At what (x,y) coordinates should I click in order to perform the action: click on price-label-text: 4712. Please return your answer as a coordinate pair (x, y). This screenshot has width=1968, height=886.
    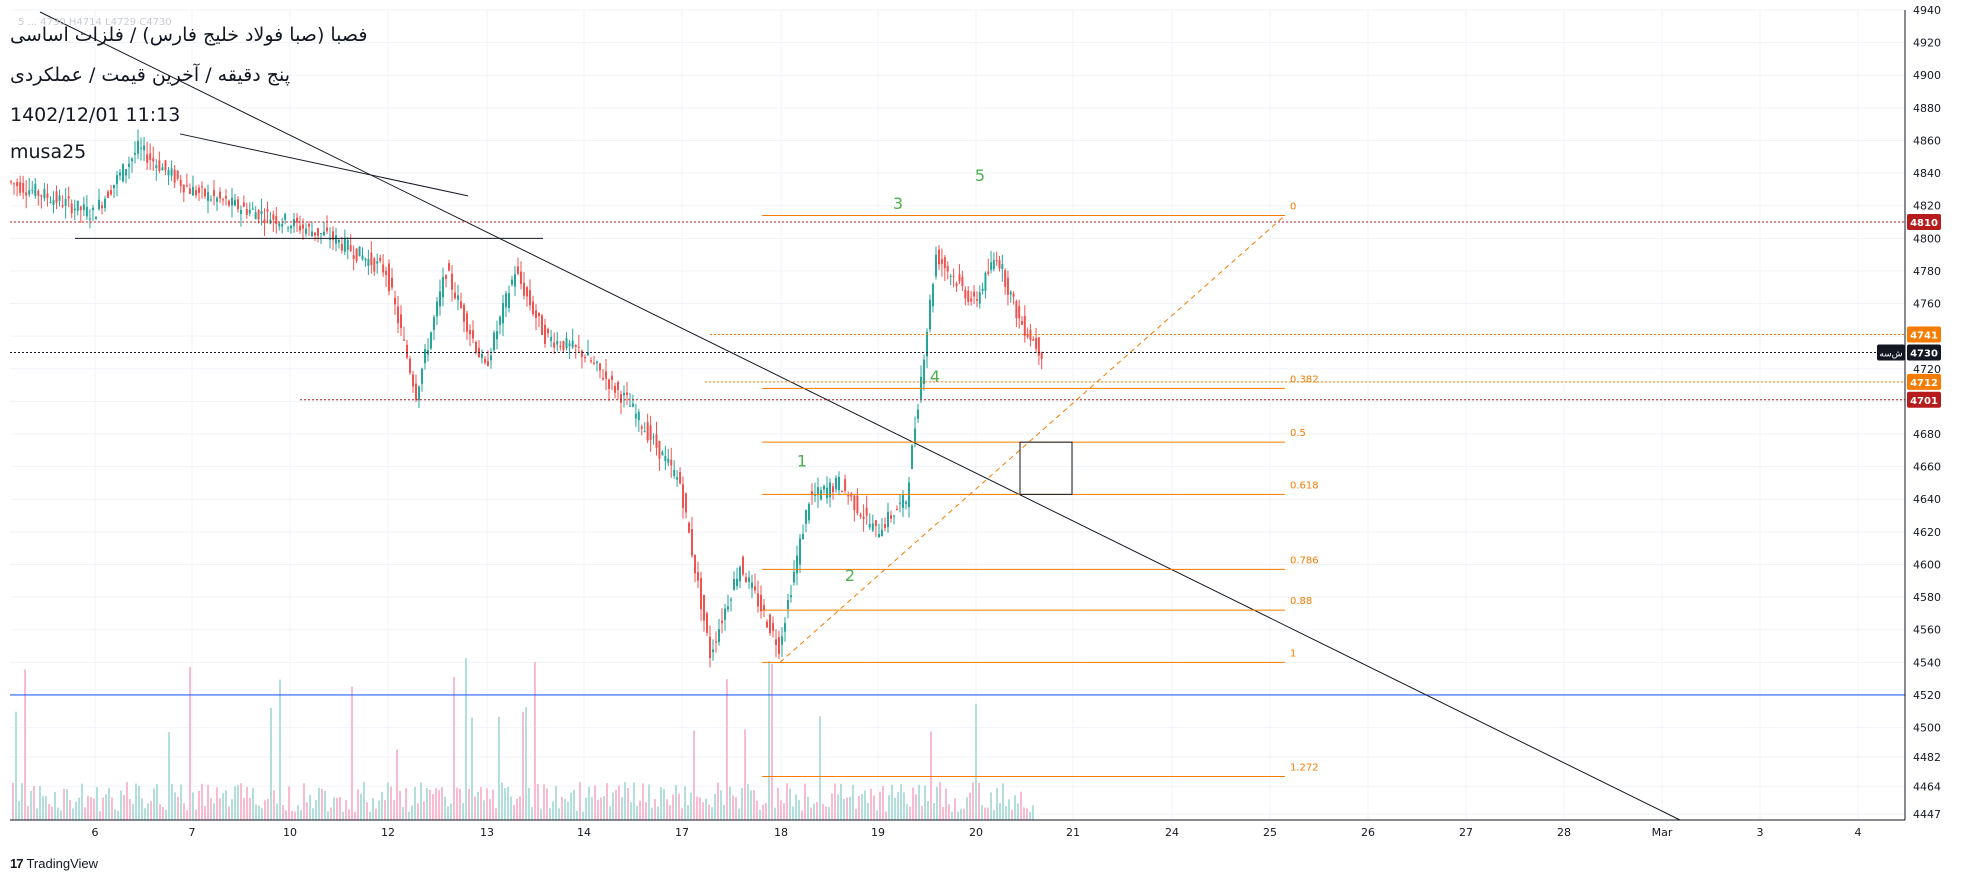
    Looking at the image, I should click on (1924, 383).